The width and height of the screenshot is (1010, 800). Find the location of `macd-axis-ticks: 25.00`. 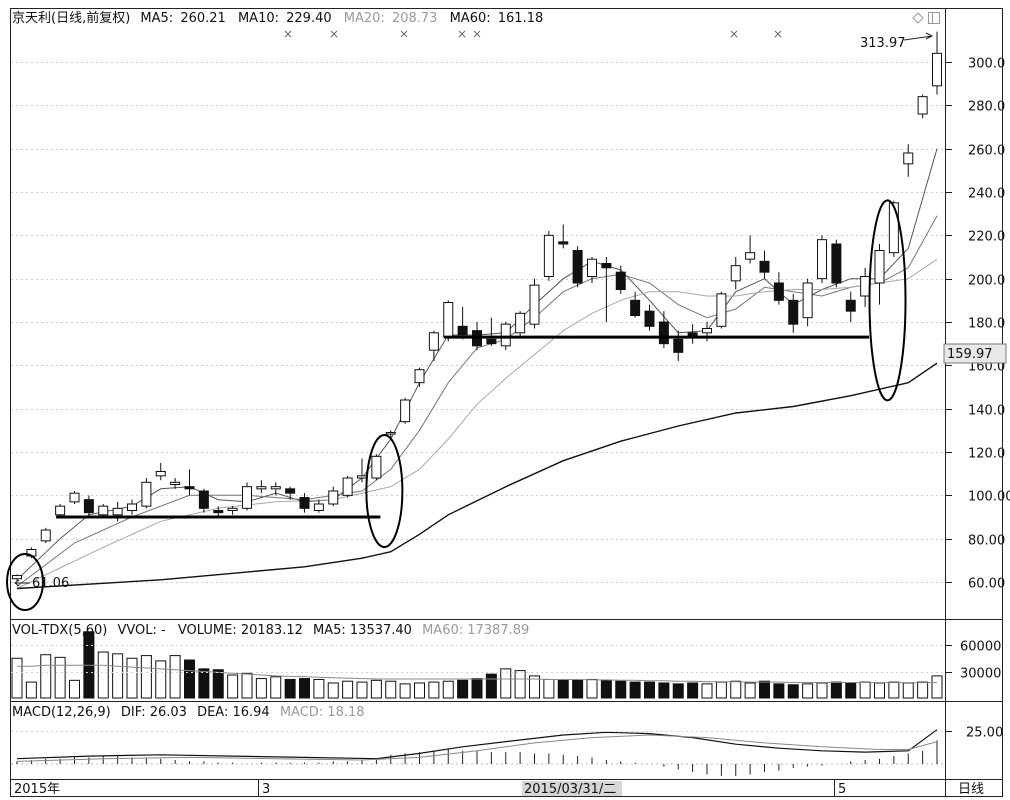

macd-axis-ticks: 25.00 is located at coordinates (507, 733).